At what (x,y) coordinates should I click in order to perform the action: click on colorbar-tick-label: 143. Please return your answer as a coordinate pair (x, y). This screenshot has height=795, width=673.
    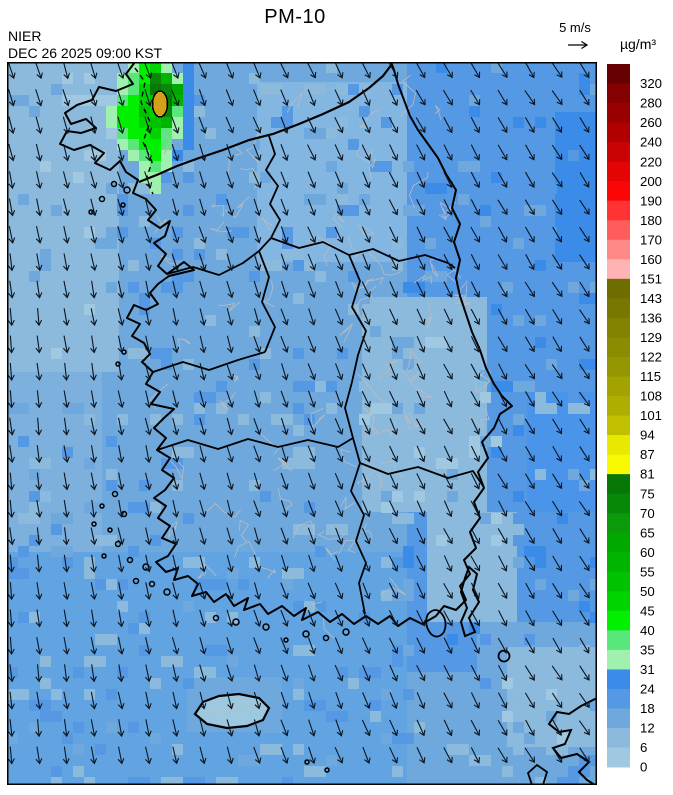
    Looking at the image, I should click on (651, 298).